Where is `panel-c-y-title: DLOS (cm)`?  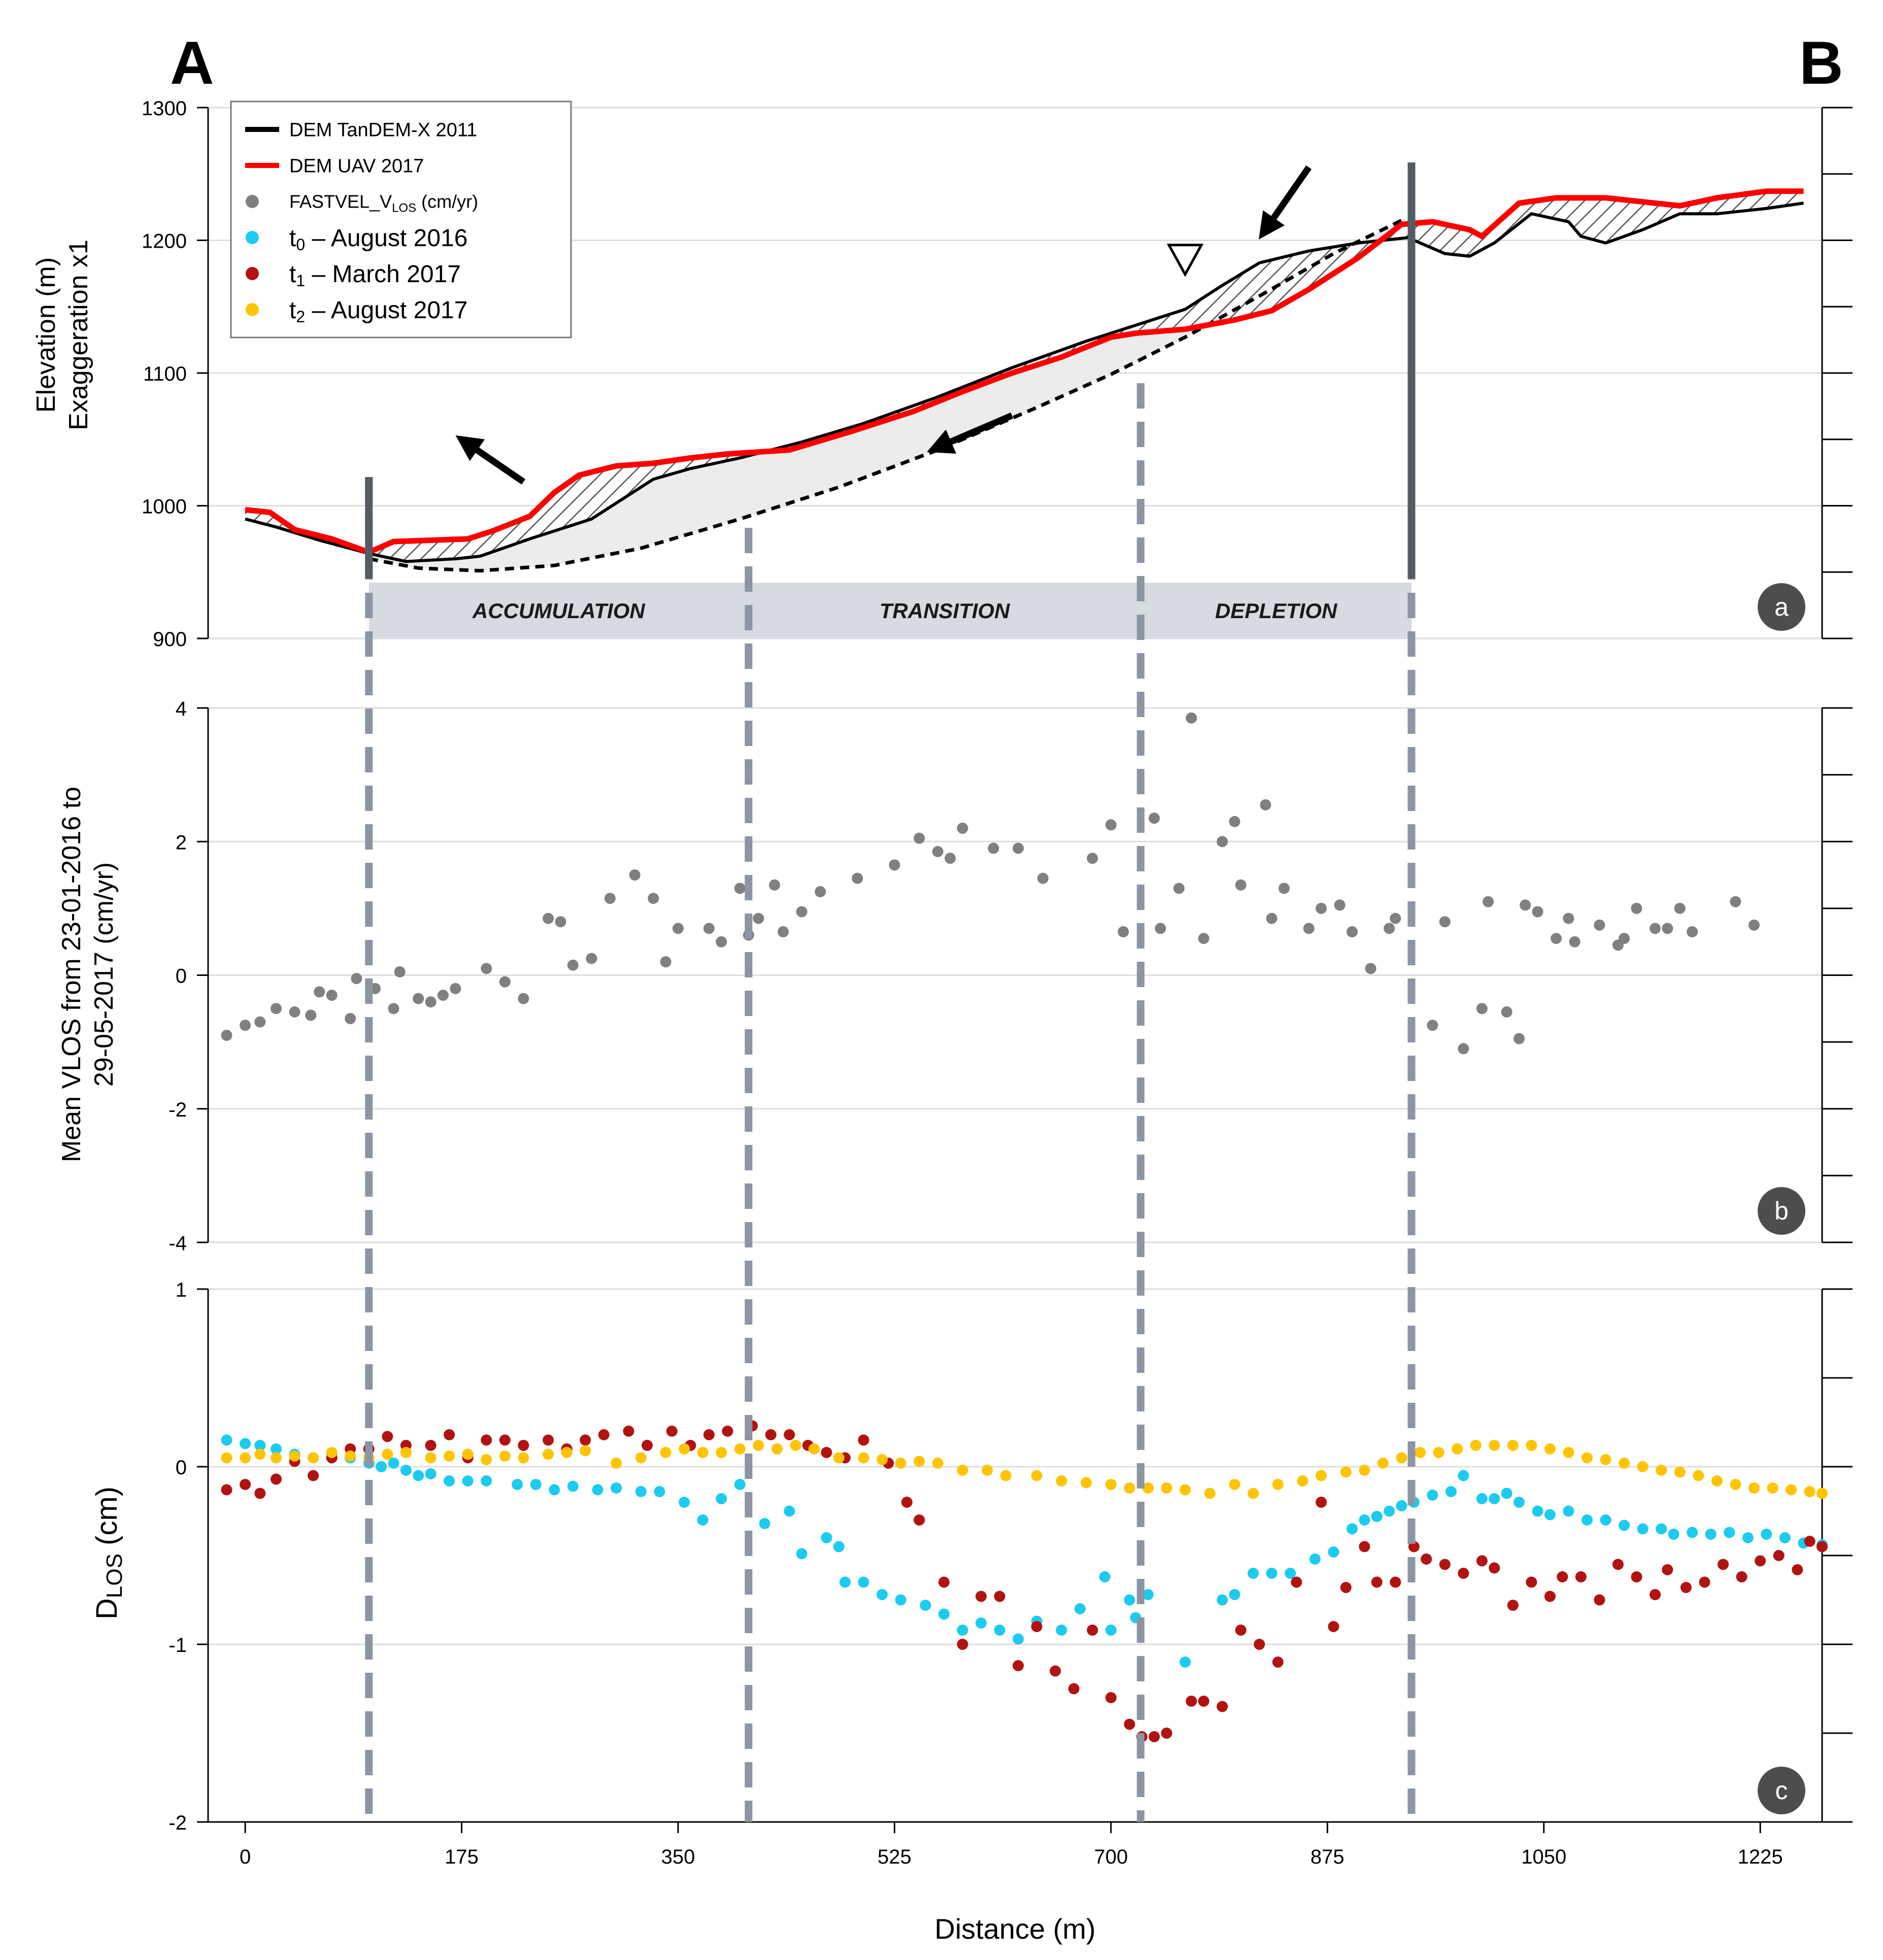 panel-c-y-title: DLOS (cm) is located at coordinates (108, 1553).